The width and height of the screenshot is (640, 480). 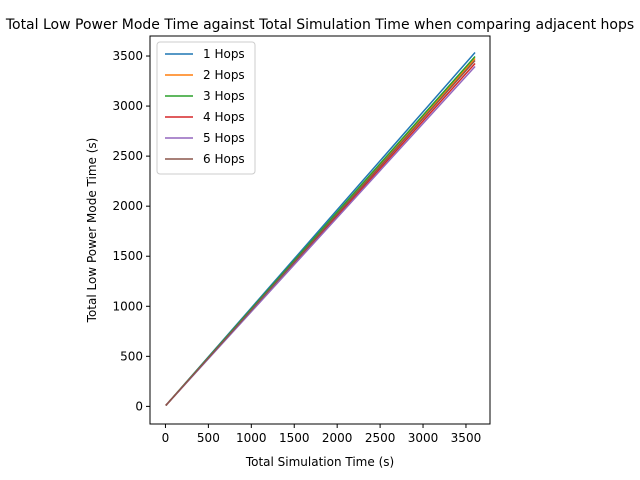 I want to click on y-tick-label: 1500, so click(x=127, y=256).